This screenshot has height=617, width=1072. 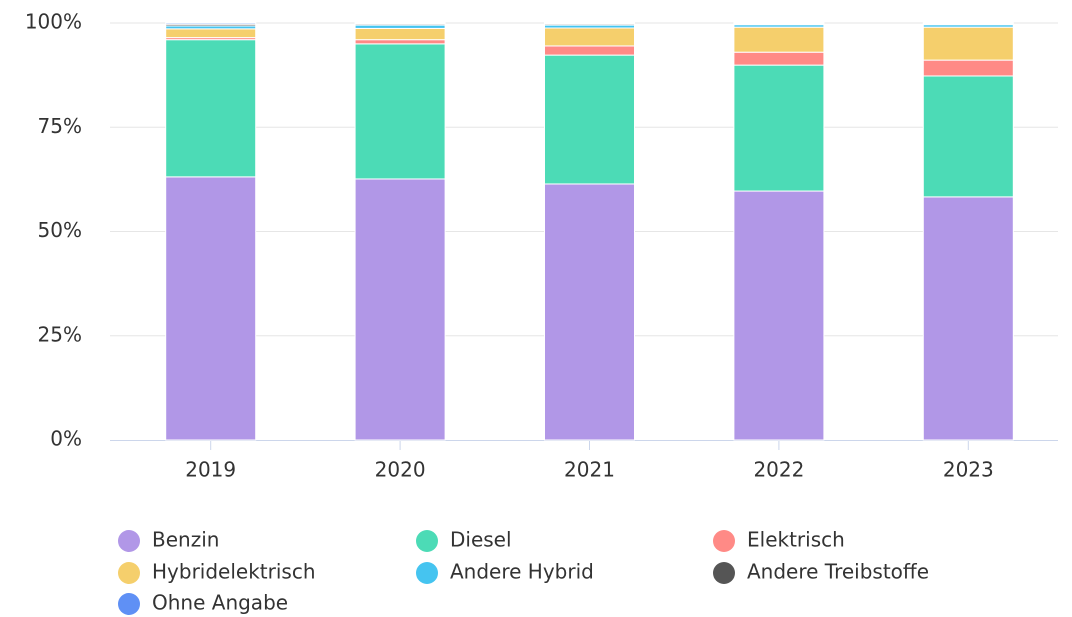 I want to click on legend-label: Benzin, so click(x=185, y=540).